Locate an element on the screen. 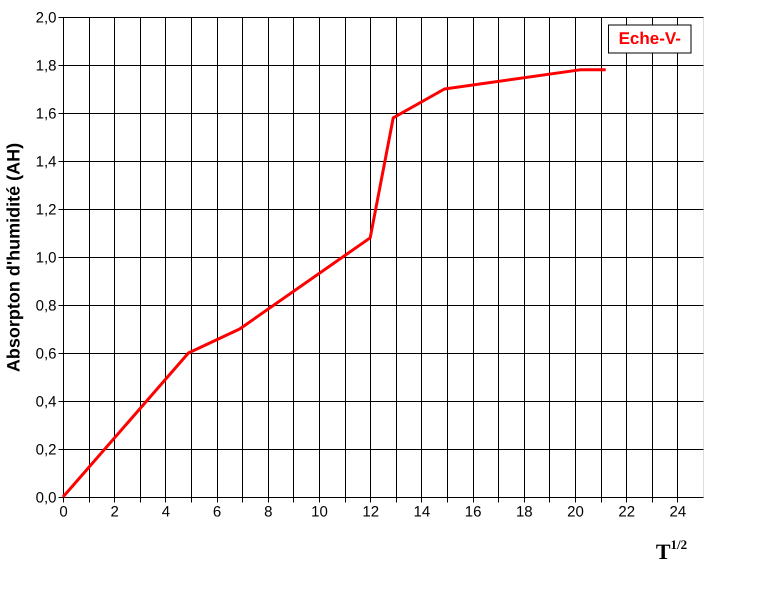  x-tick-label: 4 is located at coordinates (166, 512).